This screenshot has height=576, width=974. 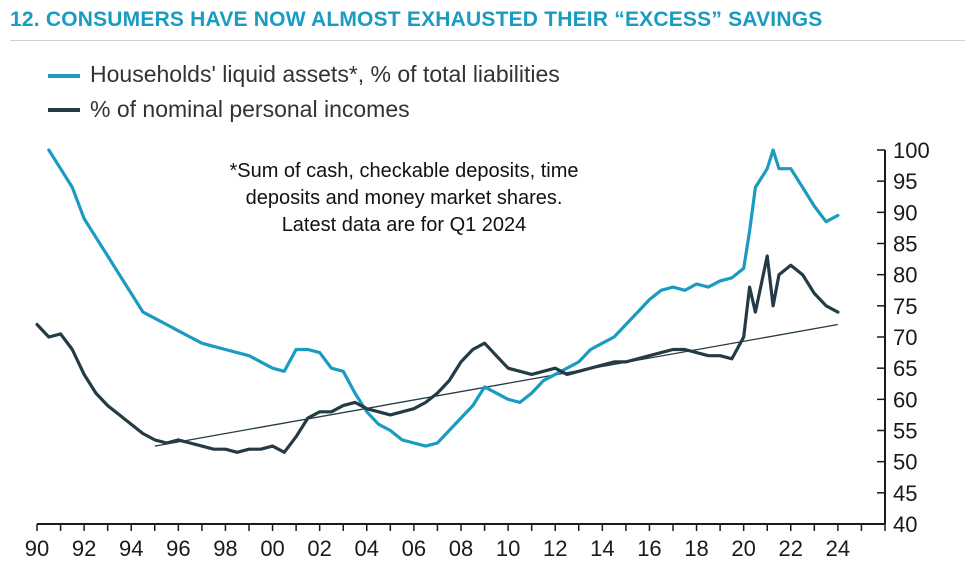 What do you see at coordinates (131, 548) in the screenshot?
I see `x-tick-label: 94` at bounding box center [131, 548].